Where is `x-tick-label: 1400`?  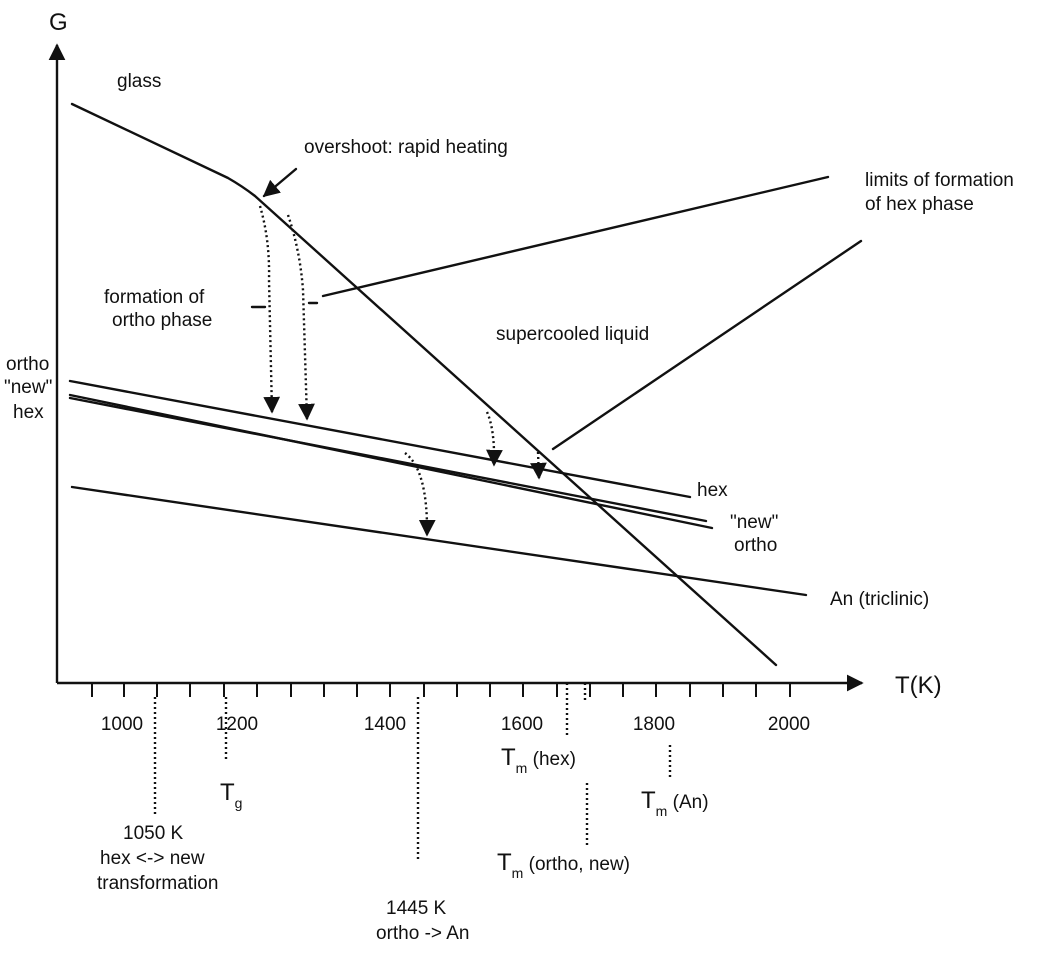
x-tick-label: 1400 is located at coordinates (385, 724).